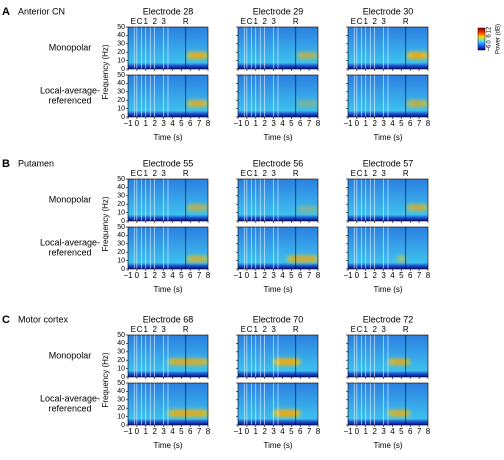  I want to click on row-label: Local-average-, so click(70, 398).